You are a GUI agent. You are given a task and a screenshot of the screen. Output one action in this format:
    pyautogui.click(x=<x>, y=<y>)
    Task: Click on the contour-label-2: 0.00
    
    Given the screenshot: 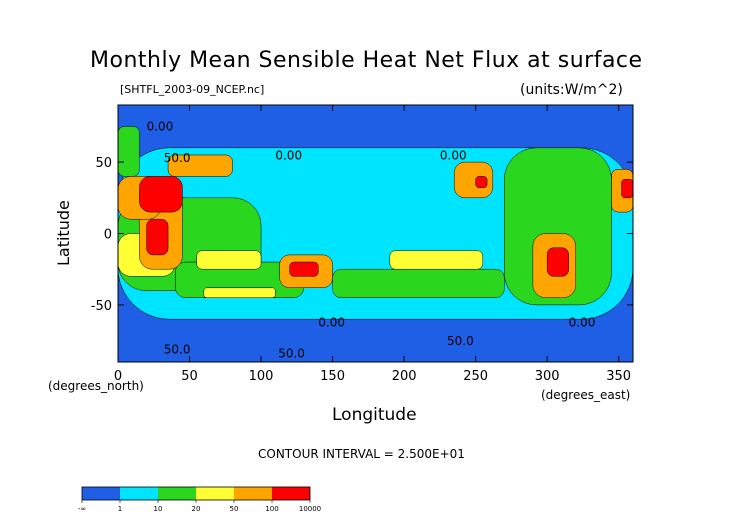 What is the action you would take?
    pyautogui.click(x=288, y=155)
    